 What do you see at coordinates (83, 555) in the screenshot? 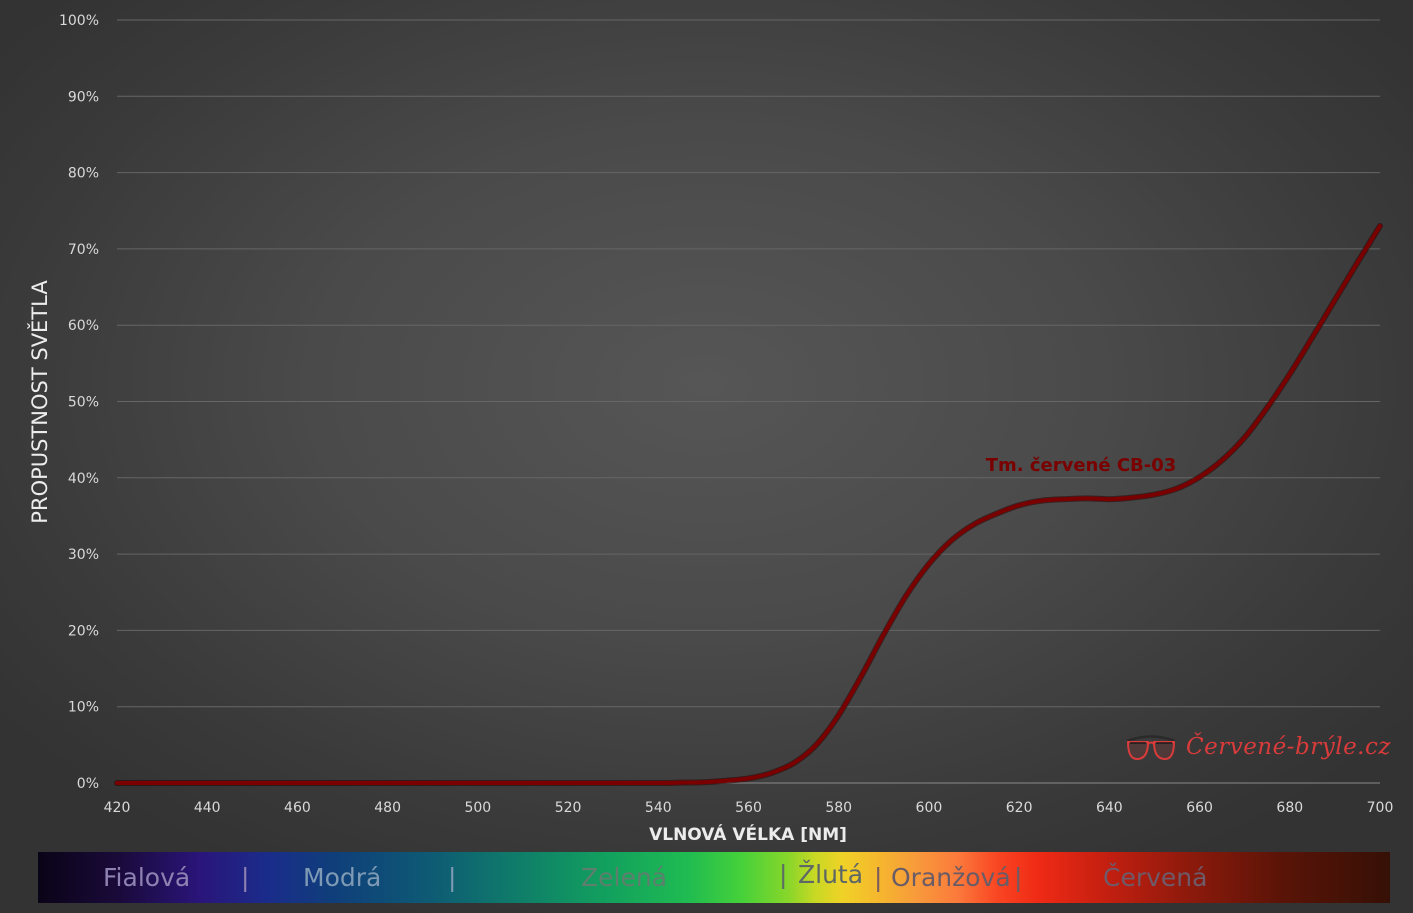
I see `y-tick-label: 30%` at bounding box center [83, 555].